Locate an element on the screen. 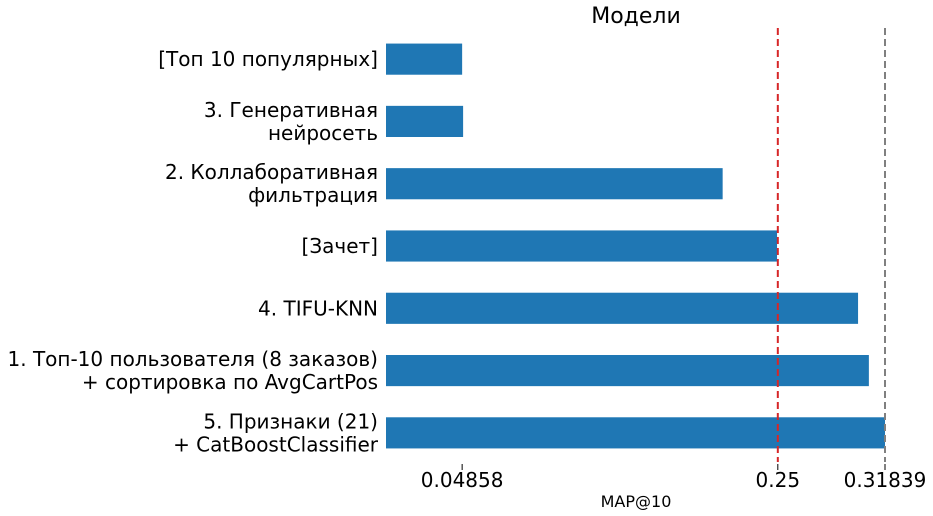 The width and height of the screenshot is (933, 516). reference-lines is located at coordinates (831, 245).